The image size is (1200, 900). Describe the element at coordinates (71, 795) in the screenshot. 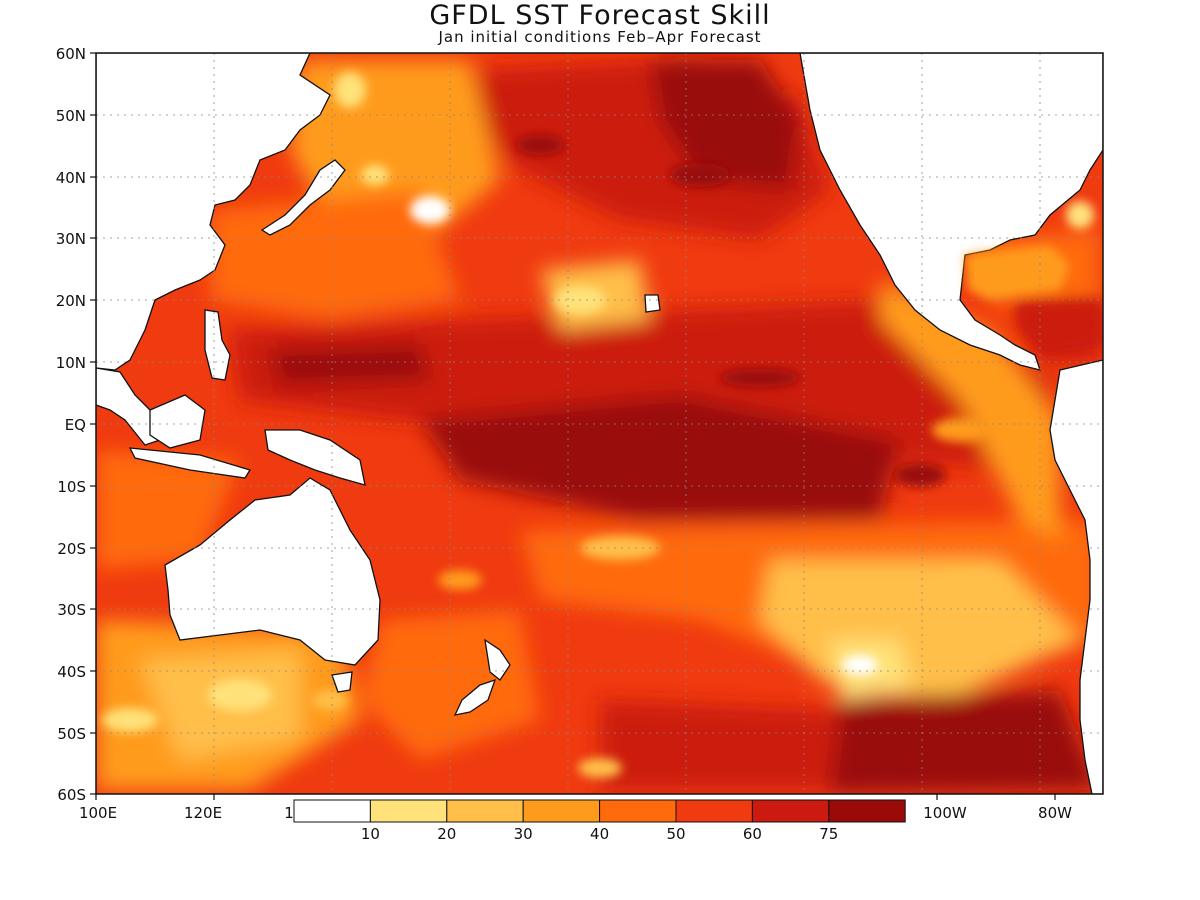

I see `lat-label: 60S` at that location.